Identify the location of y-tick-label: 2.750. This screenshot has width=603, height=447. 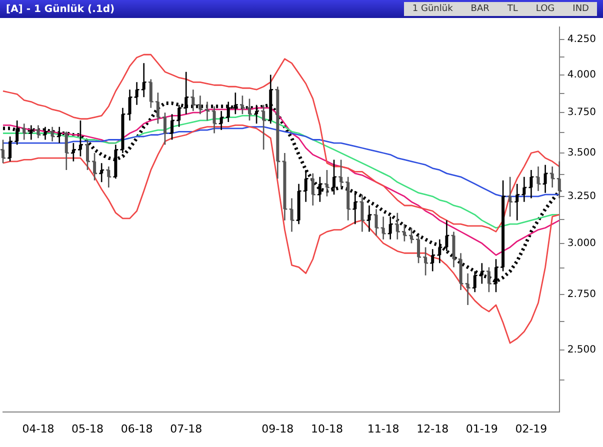
(581, 294).